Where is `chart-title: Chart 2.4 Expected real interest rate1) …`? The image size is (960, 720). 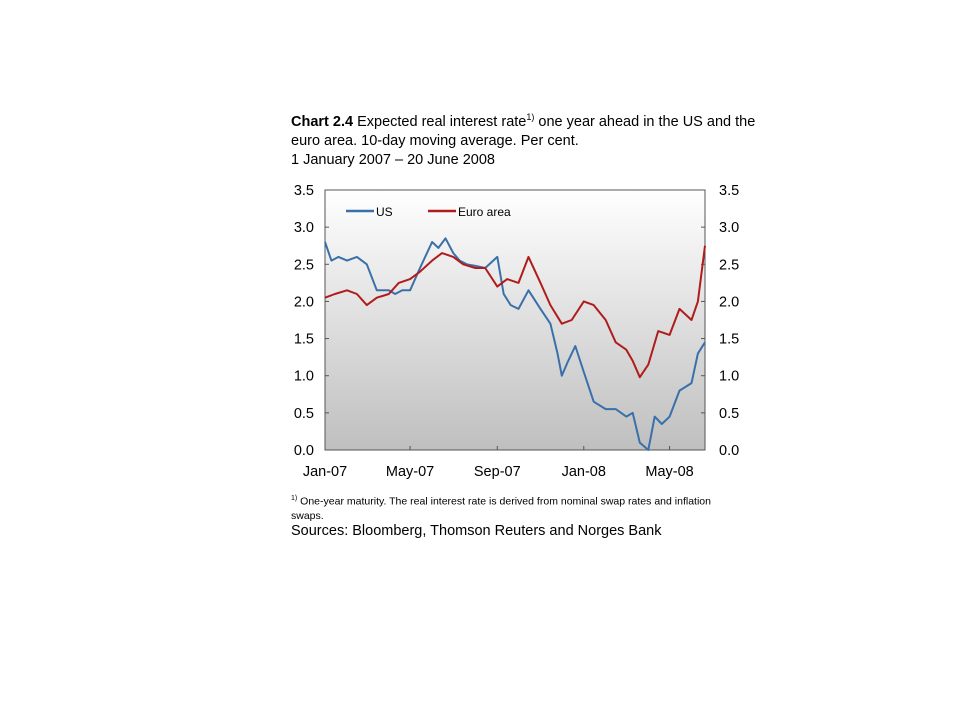
chart-title: Chart 2.4 Expected real interest rate1) … is located at coordinates (526, 139).